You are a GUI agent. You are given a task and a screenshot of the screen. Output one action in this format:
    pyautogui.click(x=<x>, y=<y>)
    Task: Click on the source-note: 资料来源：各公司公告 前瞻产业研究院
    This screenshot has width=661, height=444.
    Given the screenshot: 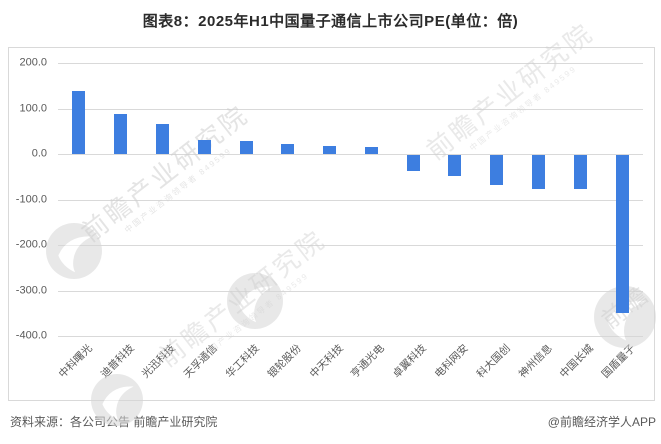 What is the action you would take?
    pyautogui.click(x=114, y=422)
    